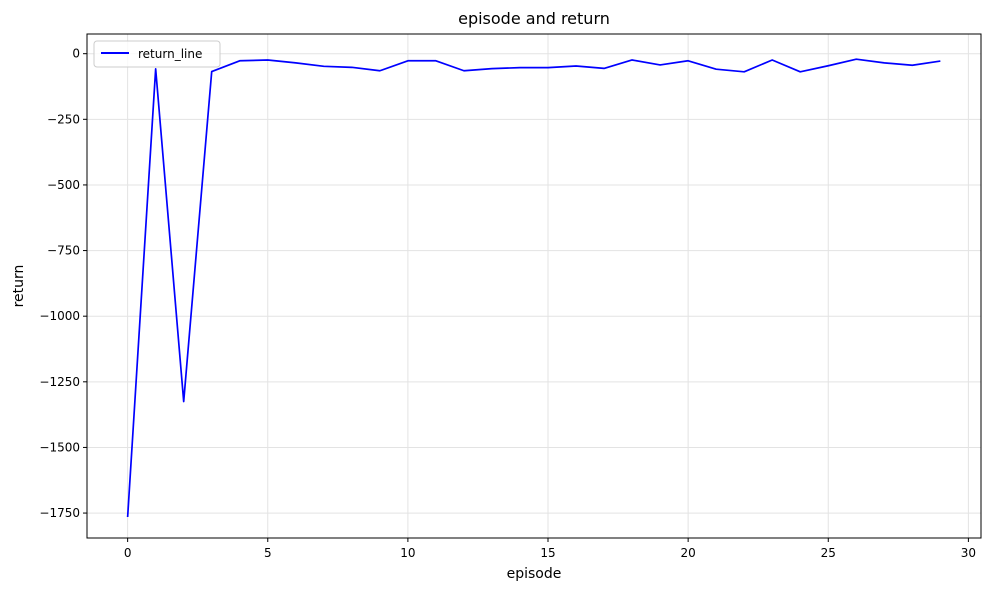 The height and width of the screenshot is (590, 989). What do you see at coordinates (63, 119) in the screenshot?
I see `y-tick-label: −250` at bounding box center [63, 119].